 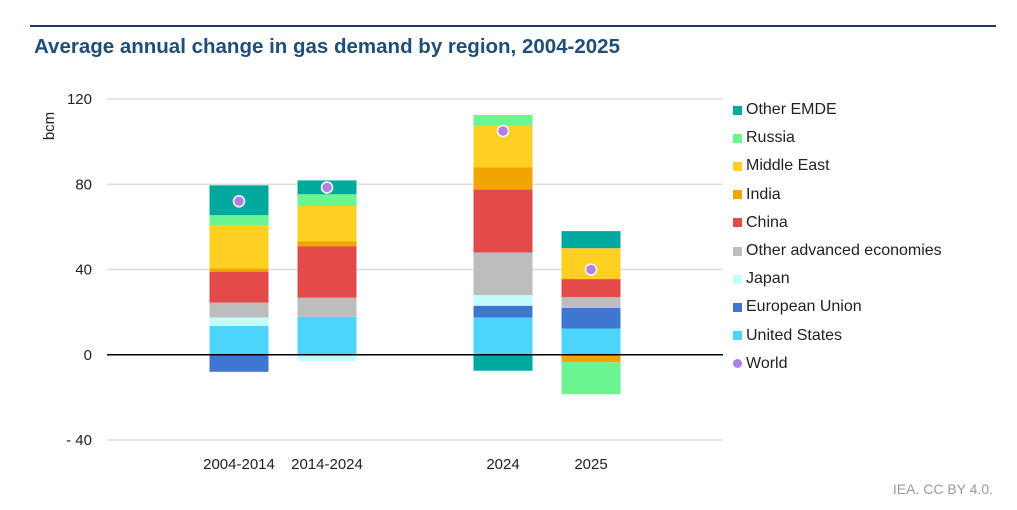 What do you see at coordinates (49, 126) in the screenshot?
I see `y-axis-label: bcm` at bounding box center [49, 126].